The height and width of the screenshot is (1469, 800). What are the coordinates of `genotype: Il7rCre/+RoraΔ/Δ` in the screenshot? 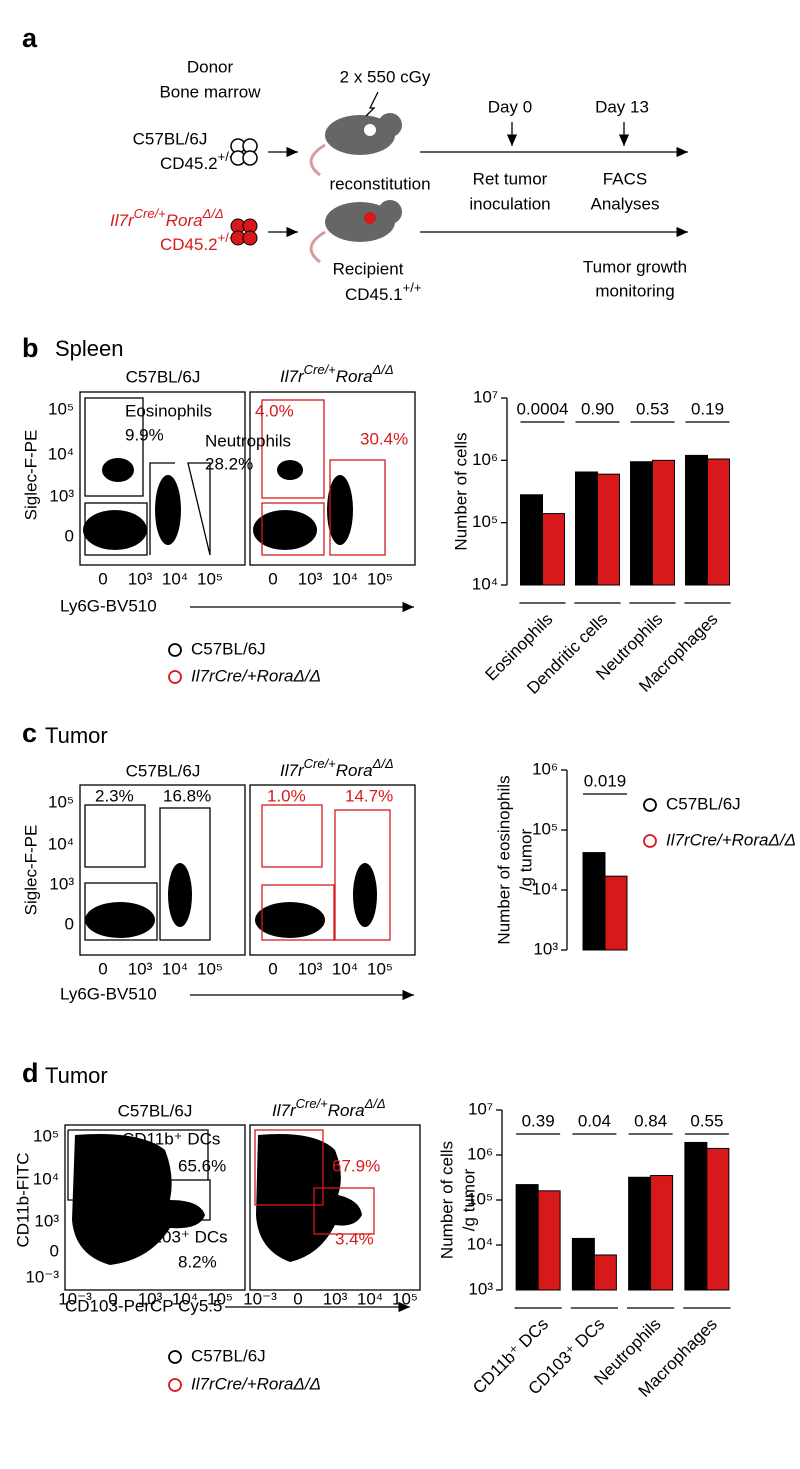 It's located at (167, 218).